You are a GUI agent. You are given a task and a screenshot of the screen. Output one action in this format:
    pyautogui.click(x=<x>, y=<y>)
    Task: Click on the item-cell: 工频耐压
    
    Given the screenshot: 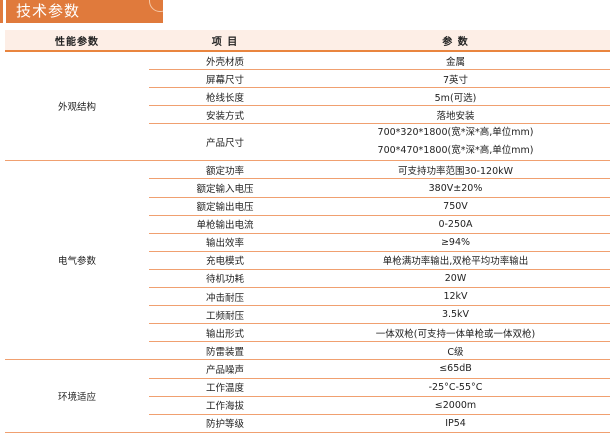 What is the action you would take?
    pyautogui.click(x=225, y=315)
    